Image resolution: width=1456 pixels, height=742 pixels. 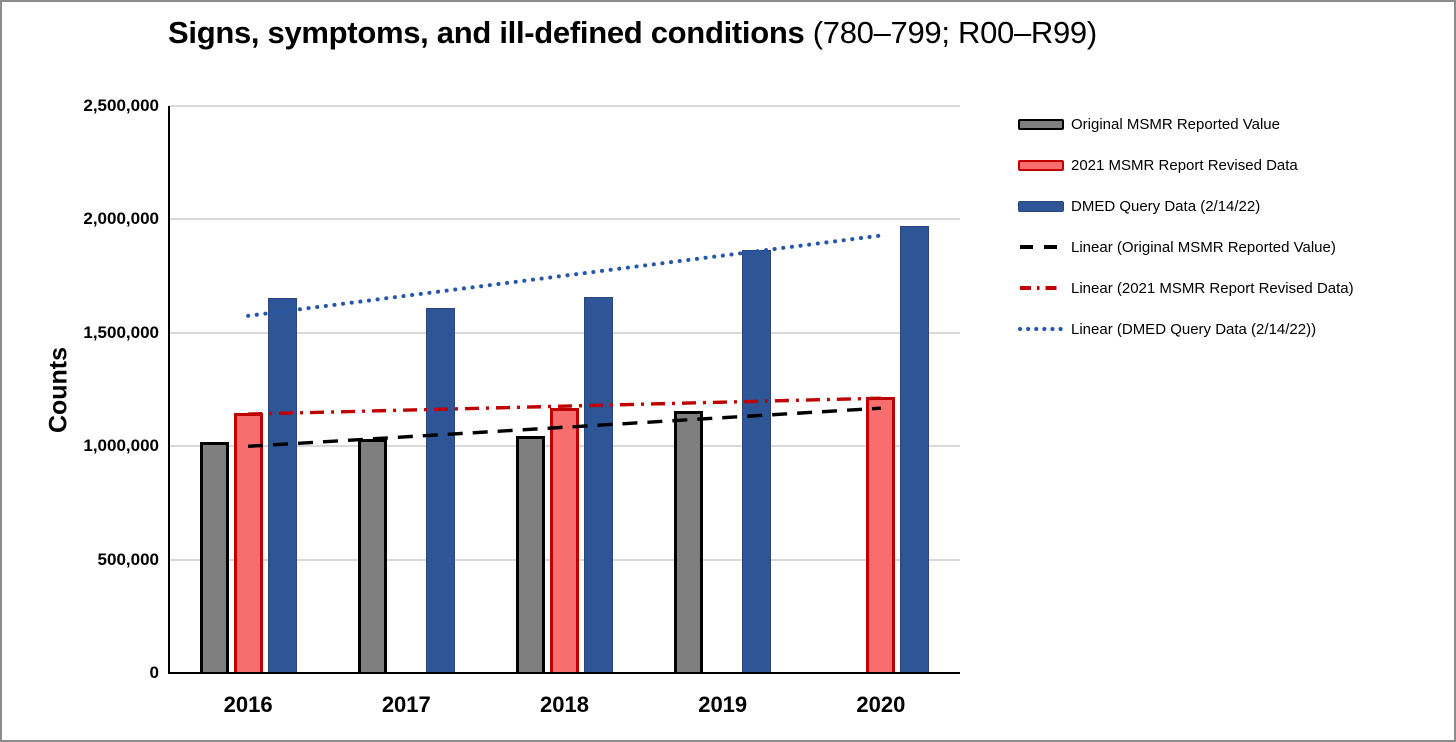 I want to click on bar-2021-msmr-report-revised-data-2018, so click(x=564, y=540).